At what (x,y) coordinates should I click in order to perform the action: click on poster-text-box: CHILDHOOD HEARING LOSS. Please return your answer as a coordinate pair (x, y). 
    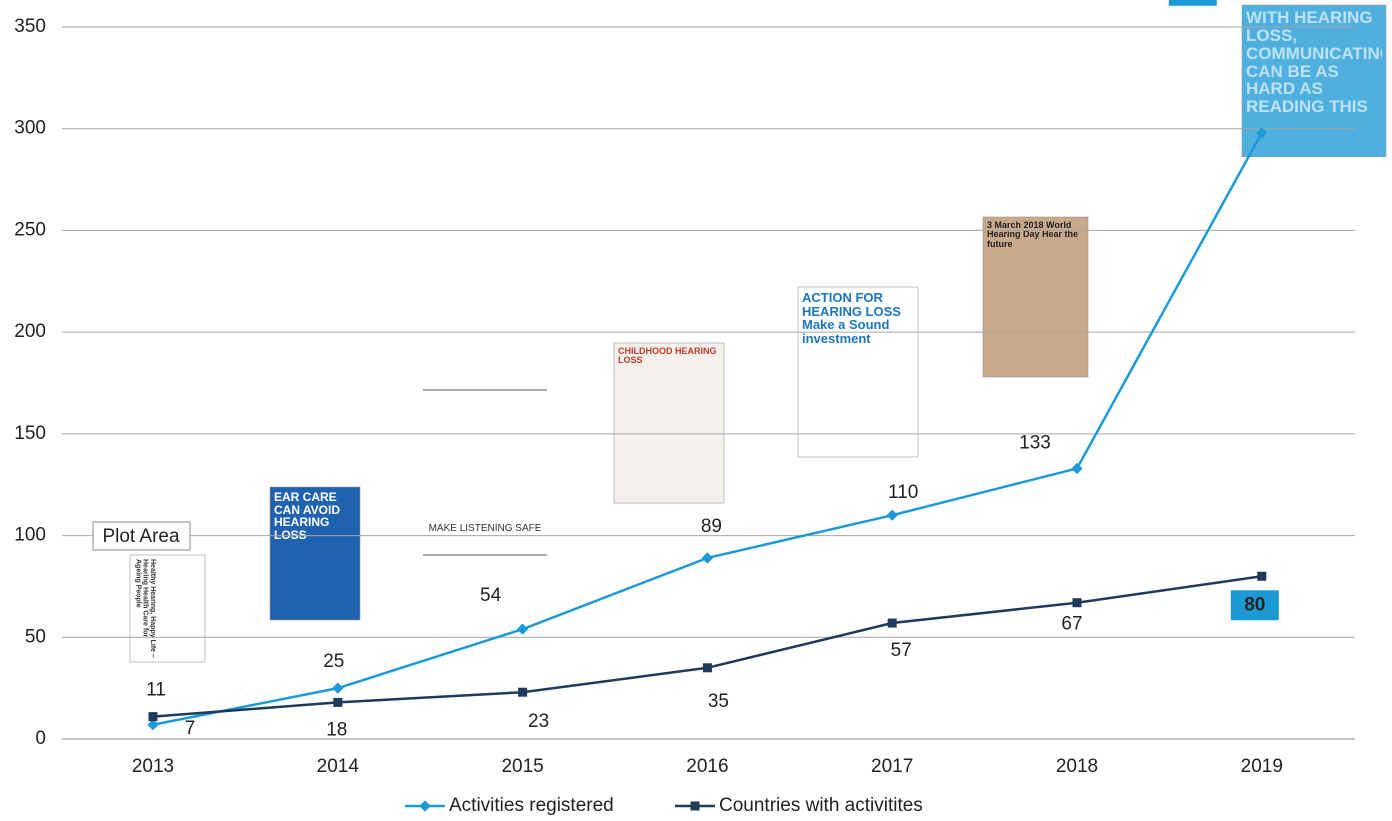
    Looking at the image, I should click on (667, 356).